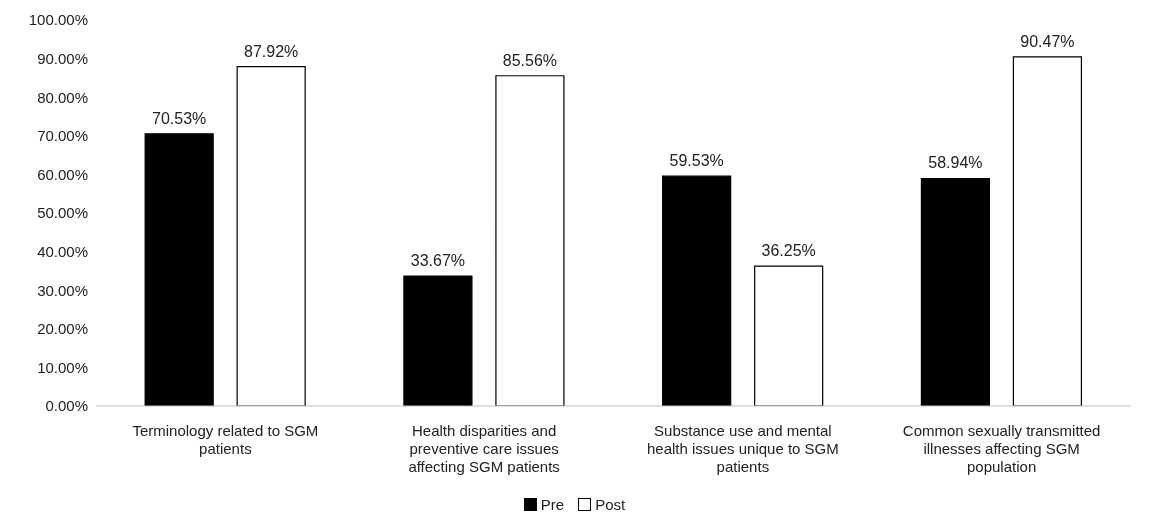 The height and width of the screenshot is (518, 1149). Describe the element at coordinates (438, 261) in the screenshot. I see `data-label: 33.67%` at that location.